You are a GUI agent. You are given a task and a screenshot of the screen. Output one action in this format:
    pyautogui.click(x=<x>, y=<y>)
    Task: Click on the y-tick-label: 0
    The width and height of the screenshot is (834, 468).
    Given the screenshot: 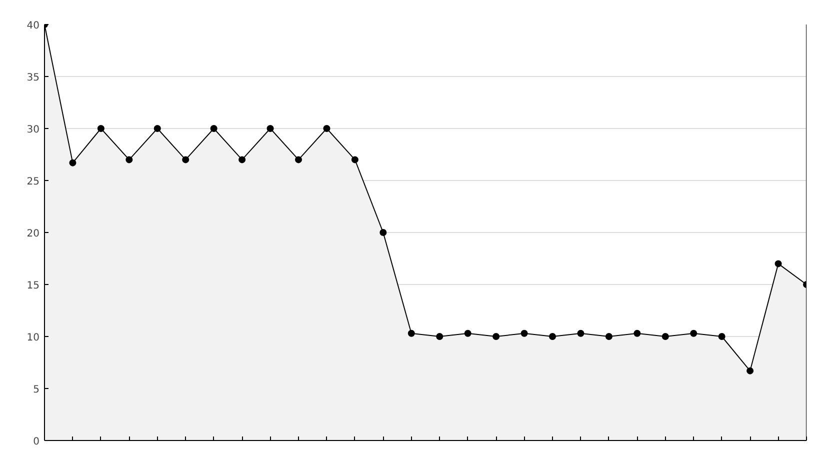 What is the action you would take?
    pyautogui.click(x=36, y=442)
    